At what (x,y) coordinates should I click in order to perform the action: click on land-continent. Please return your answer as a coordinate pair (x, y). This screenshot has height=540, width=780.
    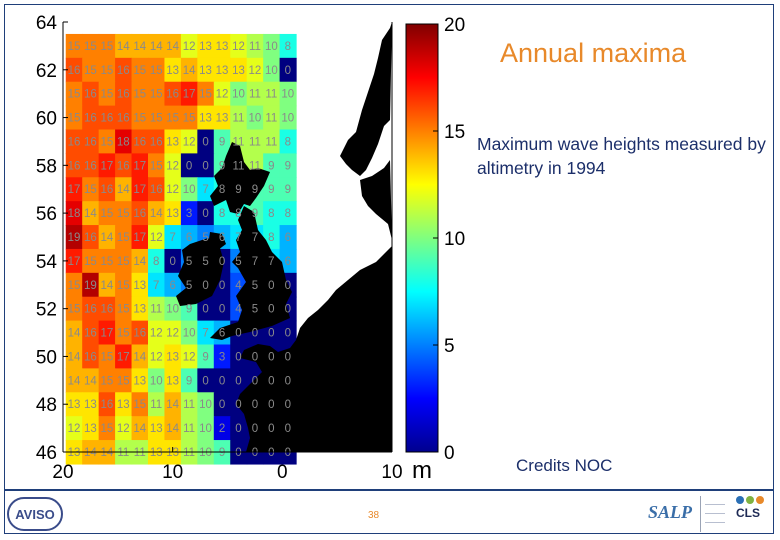
    Looking at the image, I should click on (314, 349).